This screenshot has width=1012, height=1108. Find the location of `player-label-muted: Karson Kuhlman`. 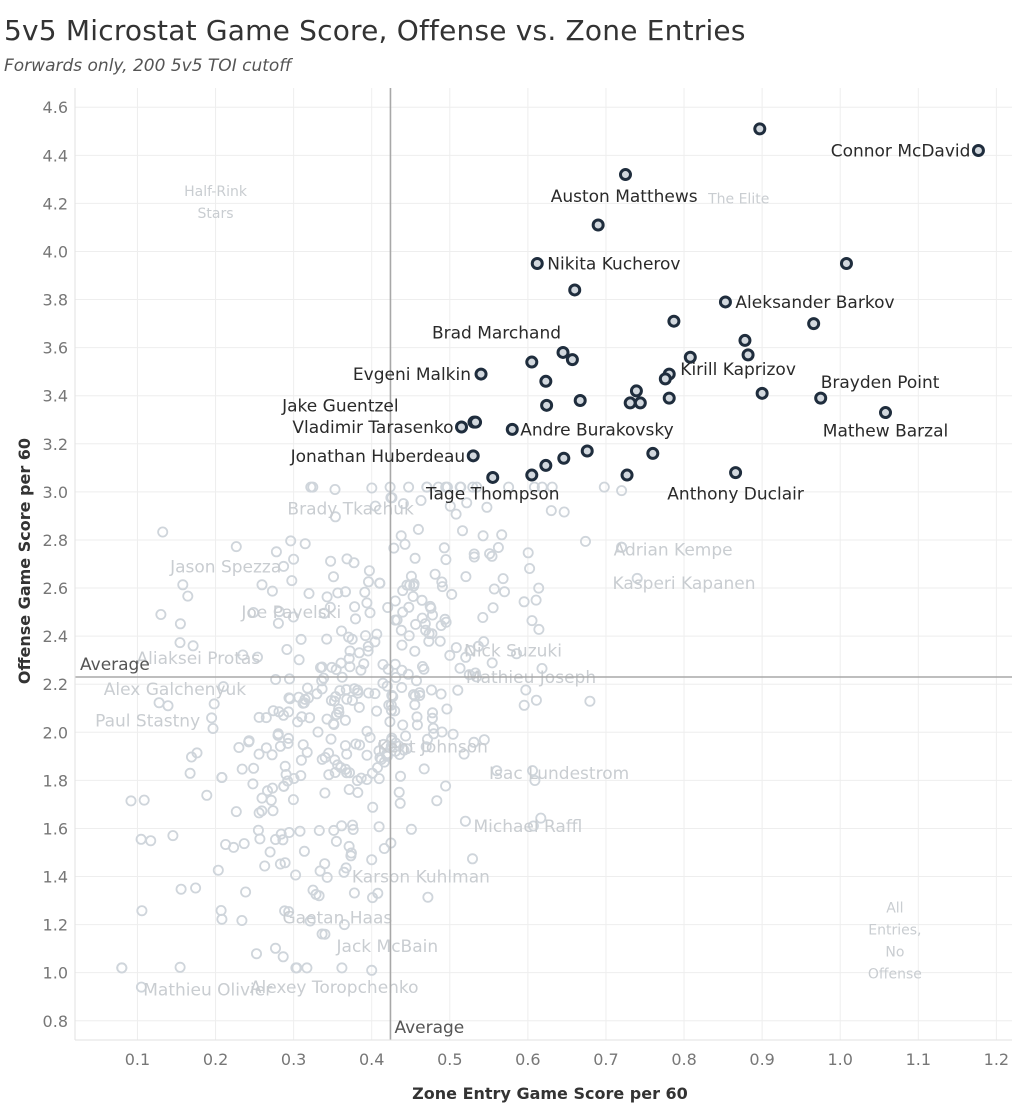

player-label-muted: Karson Kuhlman is located at coordinates (421, 878).